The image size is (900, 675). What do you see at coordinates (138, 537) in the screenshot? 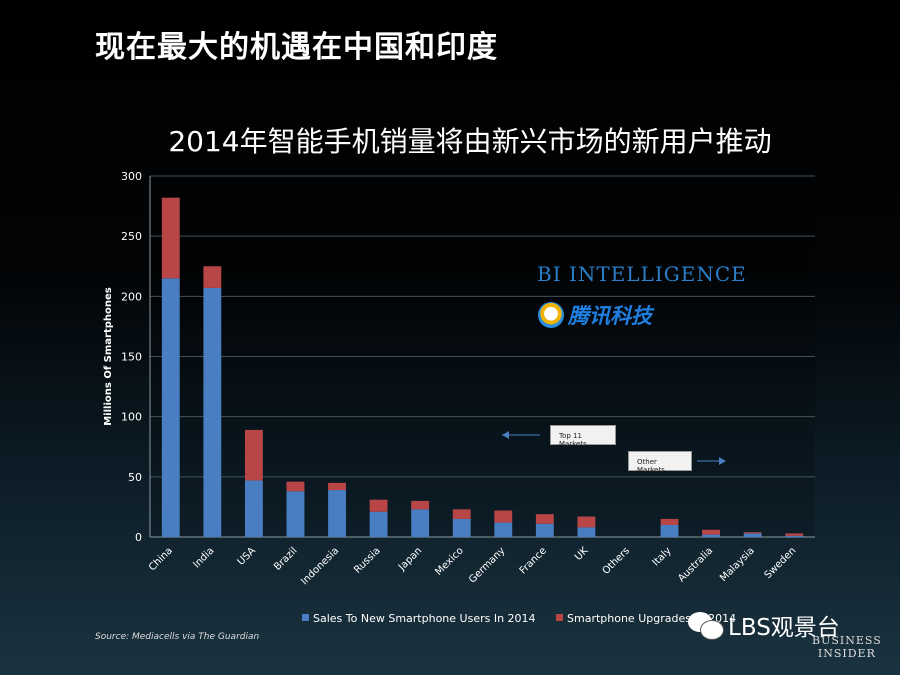
I see `y-tick-label: 0` at bounding box center [138, 537].